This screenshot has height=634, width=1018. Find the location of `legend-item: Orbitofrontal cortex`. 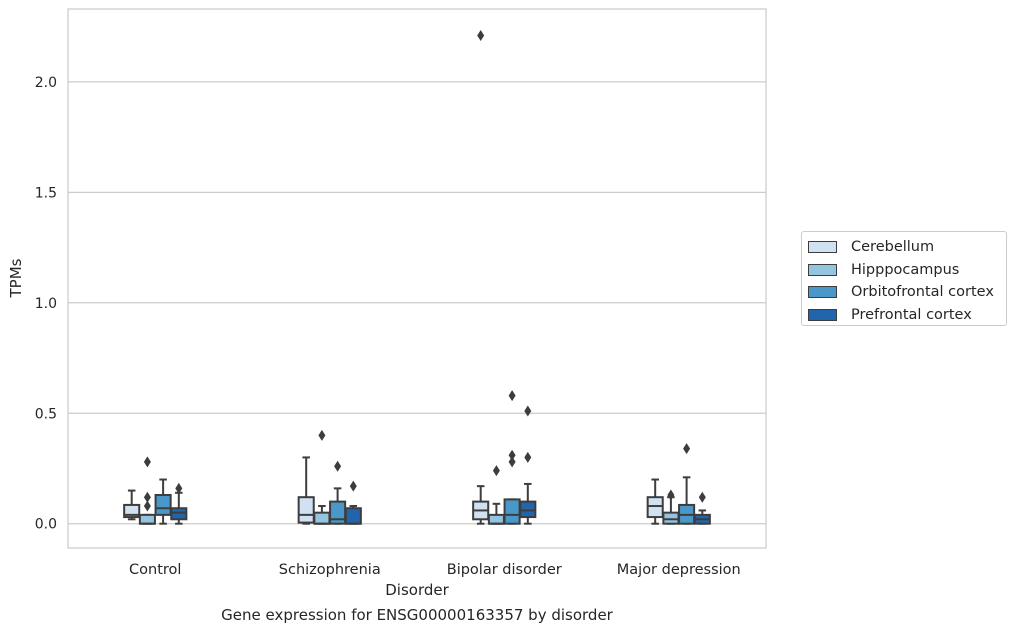

legend-item: Orbitofrontal cortex is located at coordinates (907, 292).